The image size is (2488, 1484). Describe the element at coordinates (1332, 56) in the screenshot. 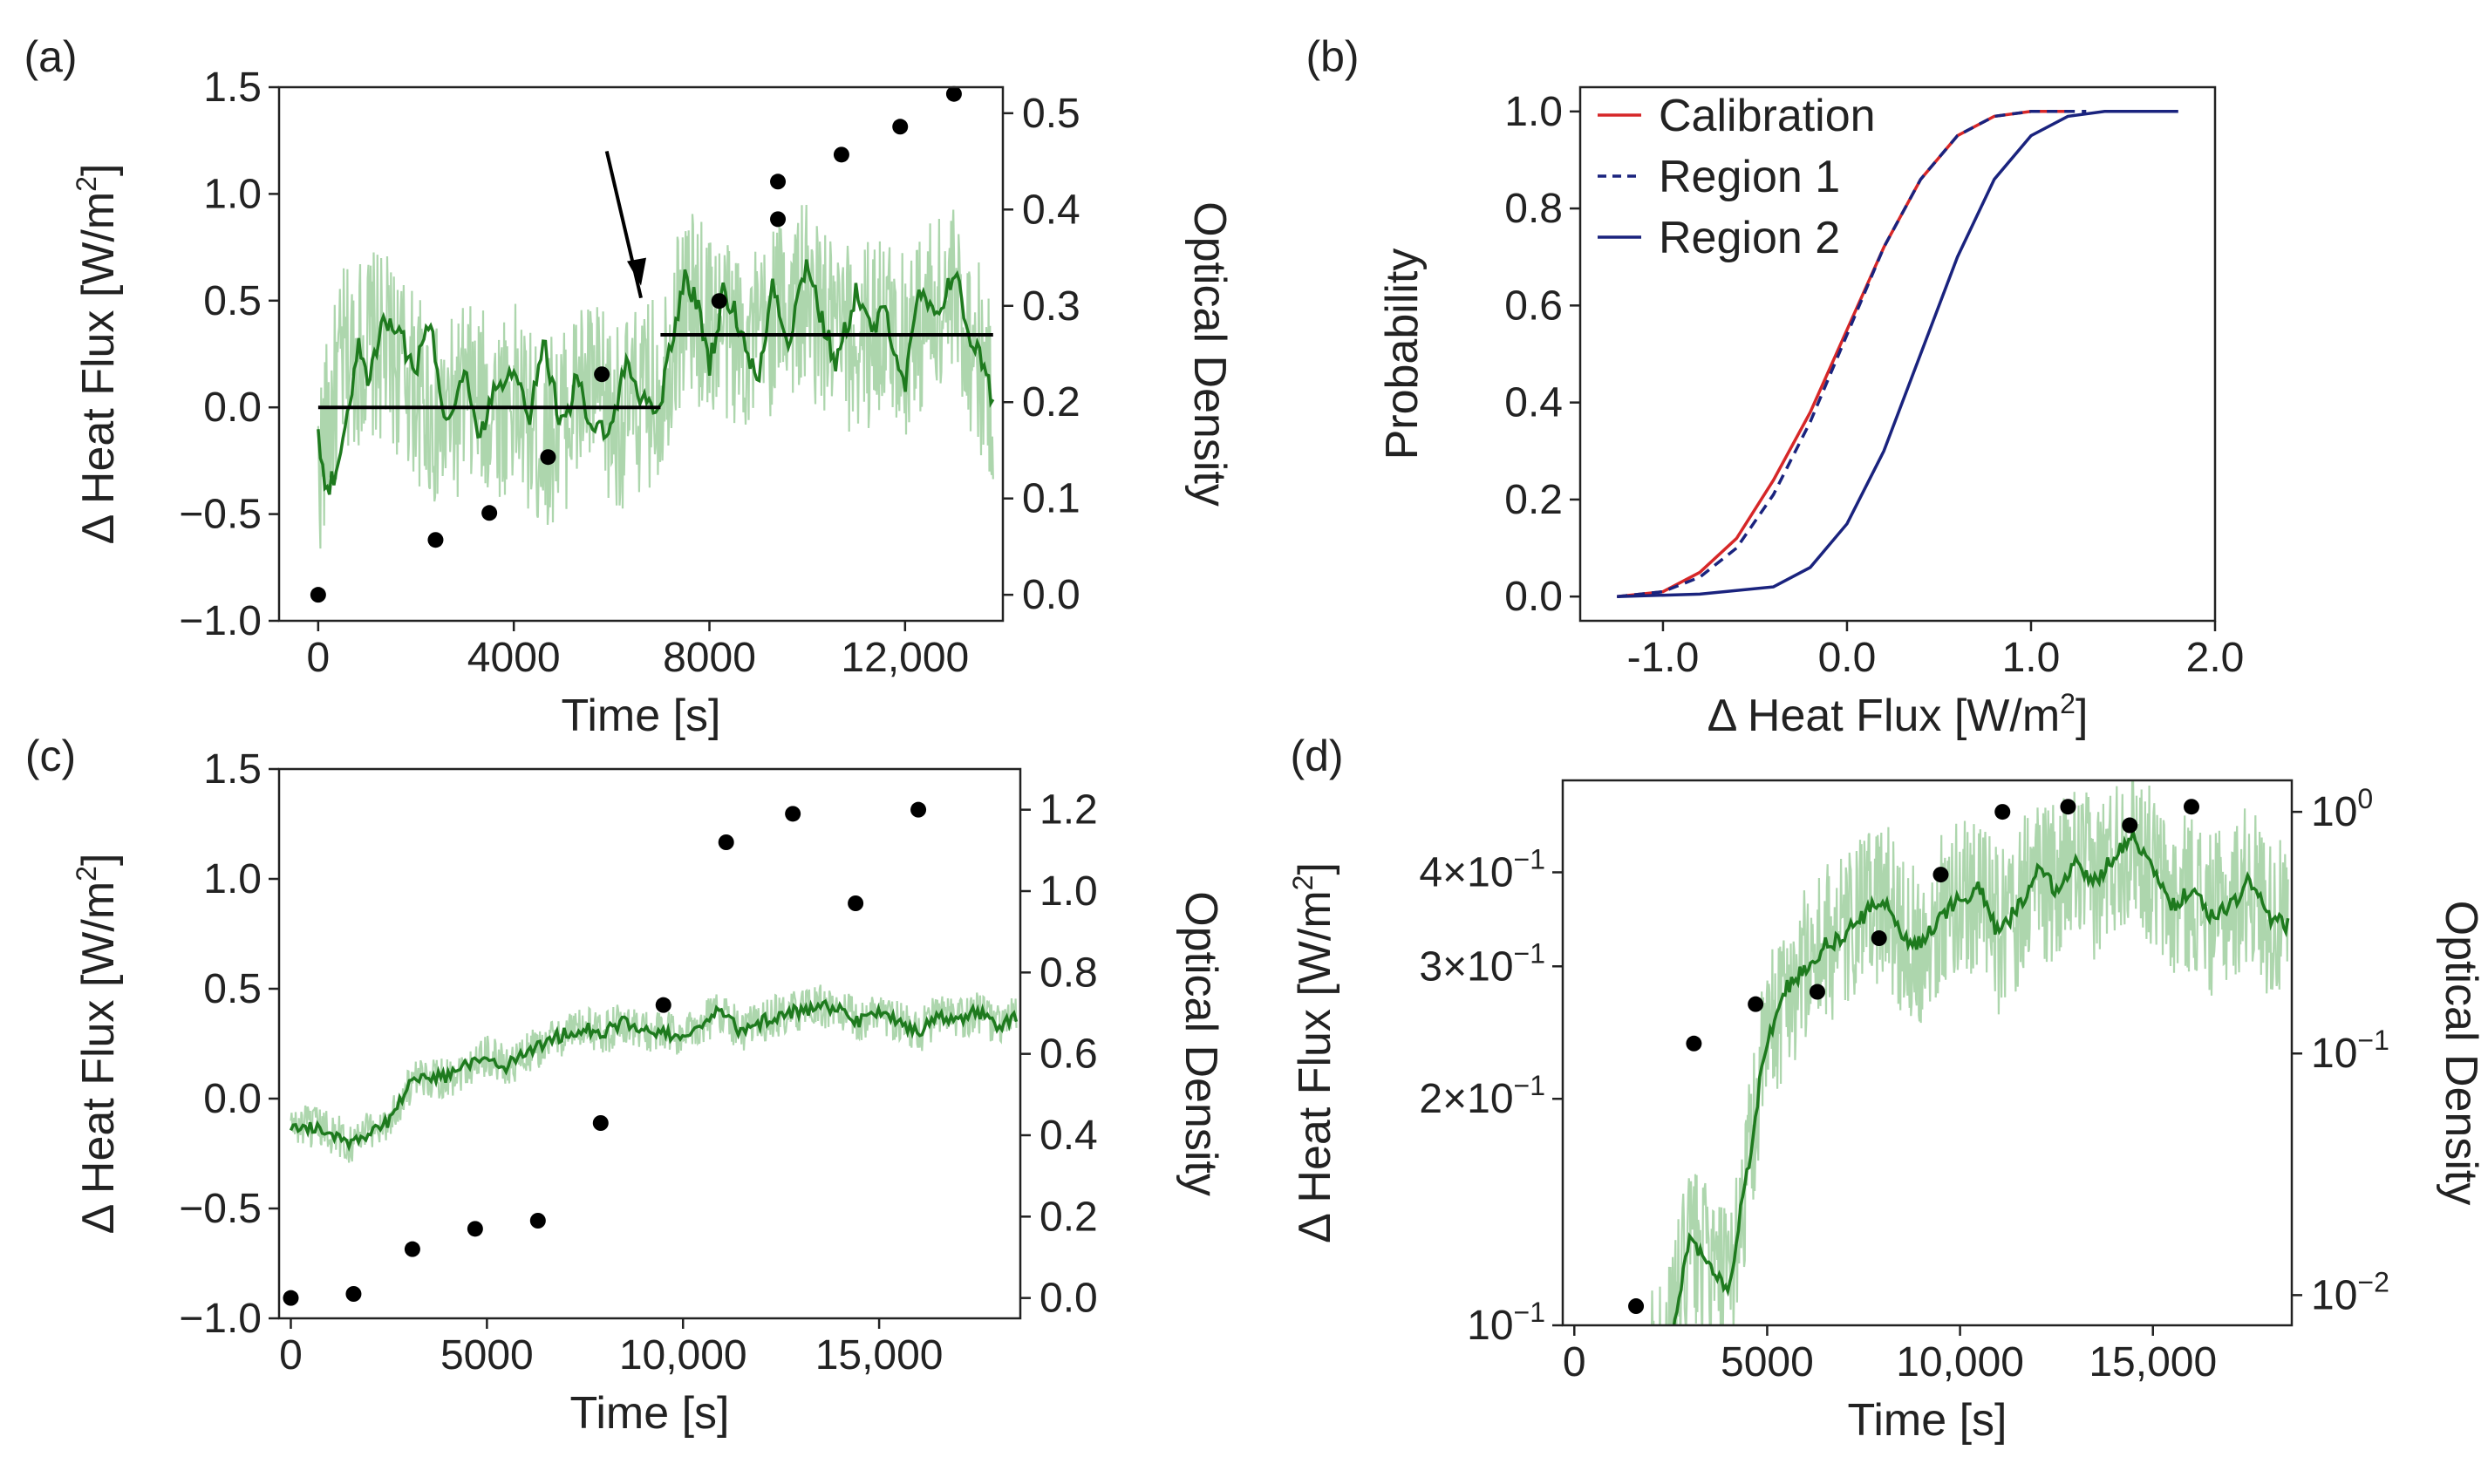

I see `panel-label: (b)` at that location.